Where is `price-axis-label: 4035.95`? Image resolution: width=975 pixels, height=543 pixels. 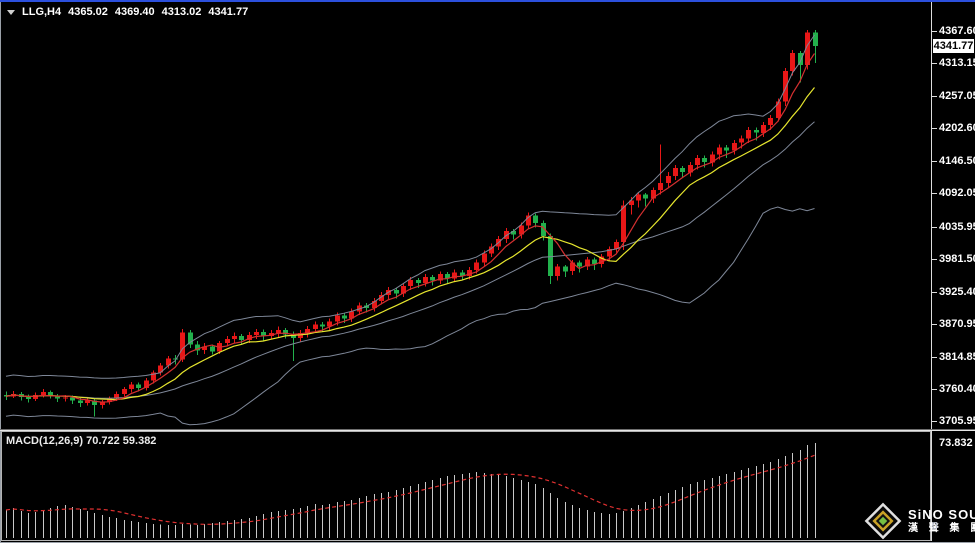
price-axis-label: 4035.95 is located at coordinates (957, 226).